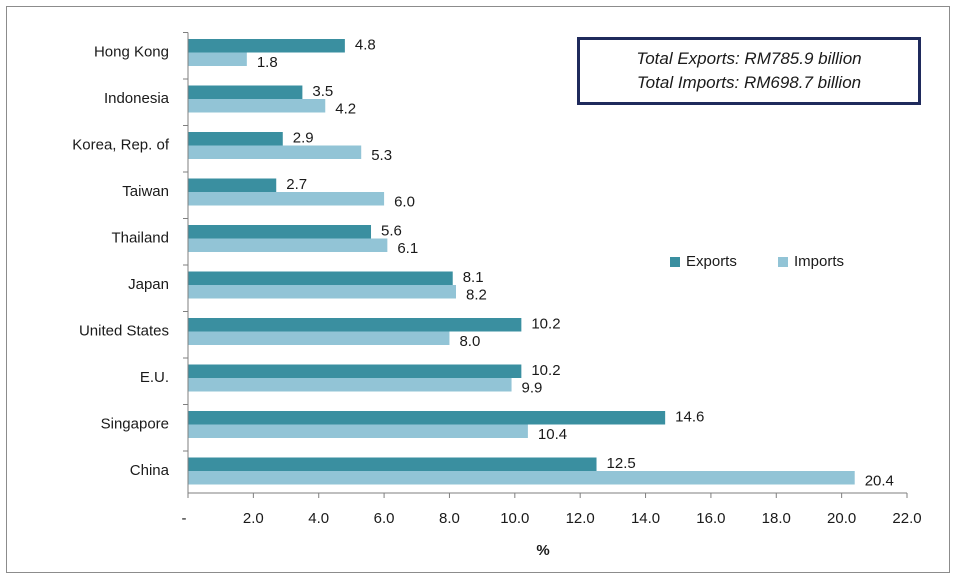 The height and width of the screenshot is (583, 960). I want to click on exports-value-label-9: 12.5, so click(621, 463).